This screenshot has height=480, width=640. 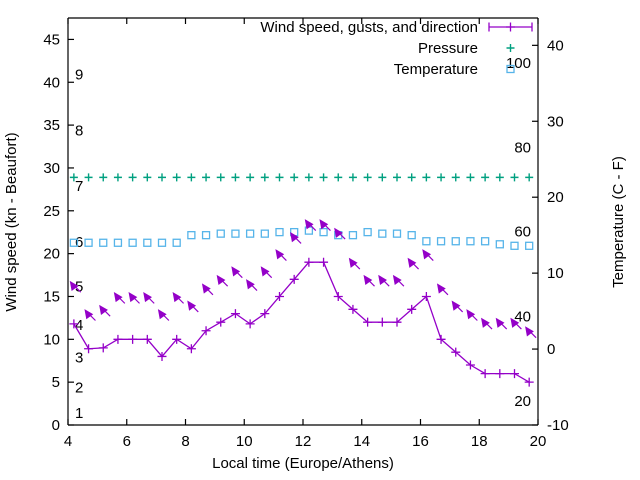 I want to click on y-tick-label: 30, so click(x=51, y=168).